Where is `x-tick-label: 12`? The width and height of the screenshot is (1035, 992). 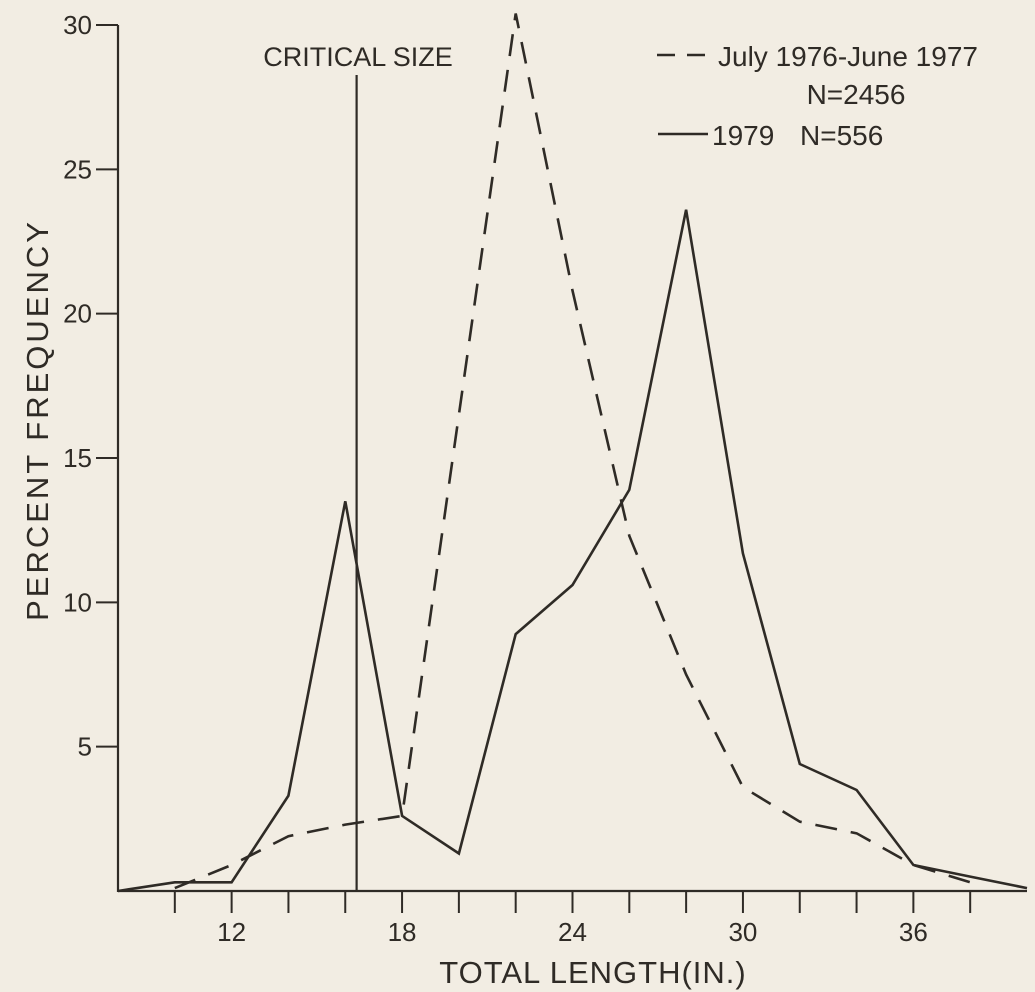 x-tick-label: 12 is located at coordinates (231, 932).